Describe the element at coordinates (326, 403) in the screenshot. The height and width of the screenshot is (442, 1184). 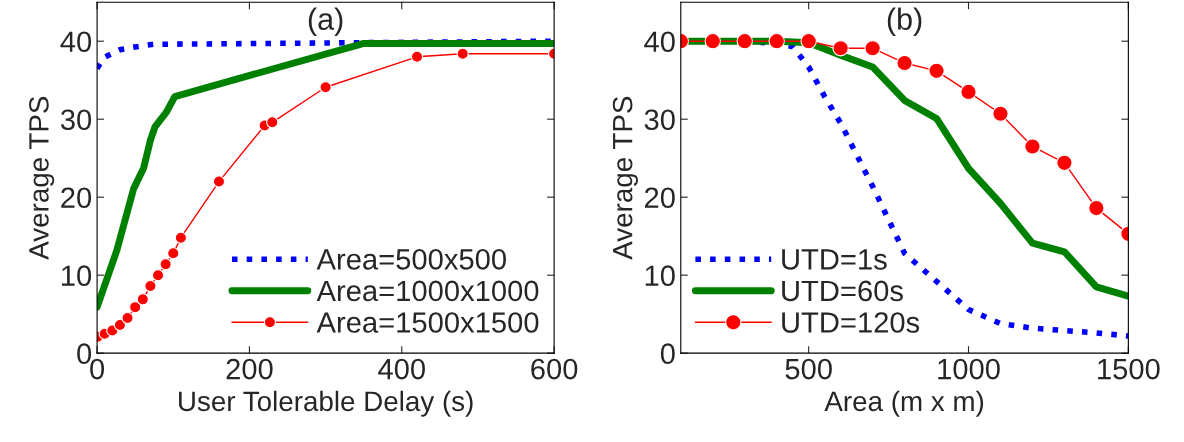
I see `x-axis-title: User Tolerable Delay (s)` at that location.